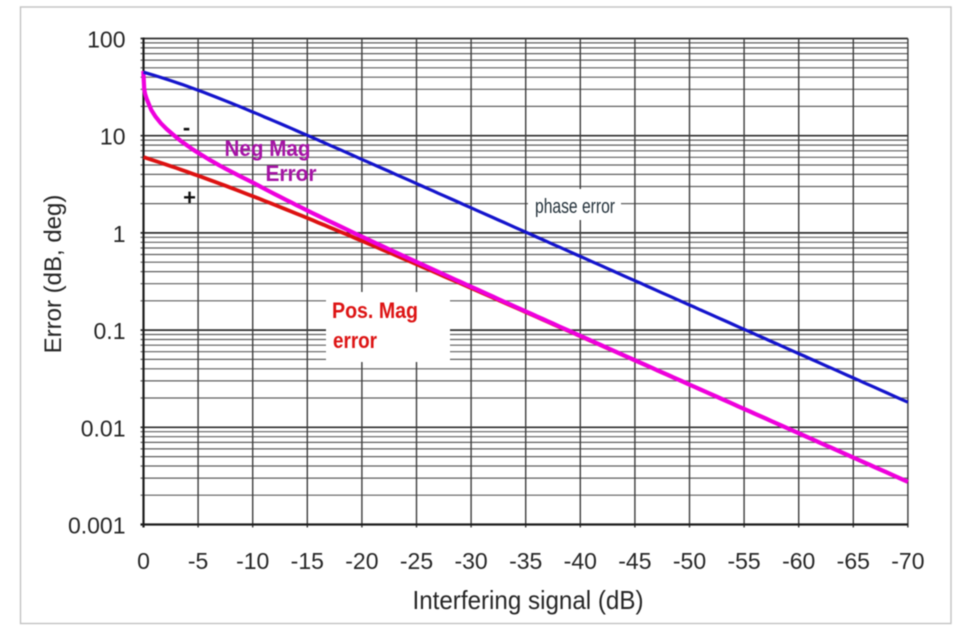  I want to click on svg-text: Neg Mag, so click(268, 148).